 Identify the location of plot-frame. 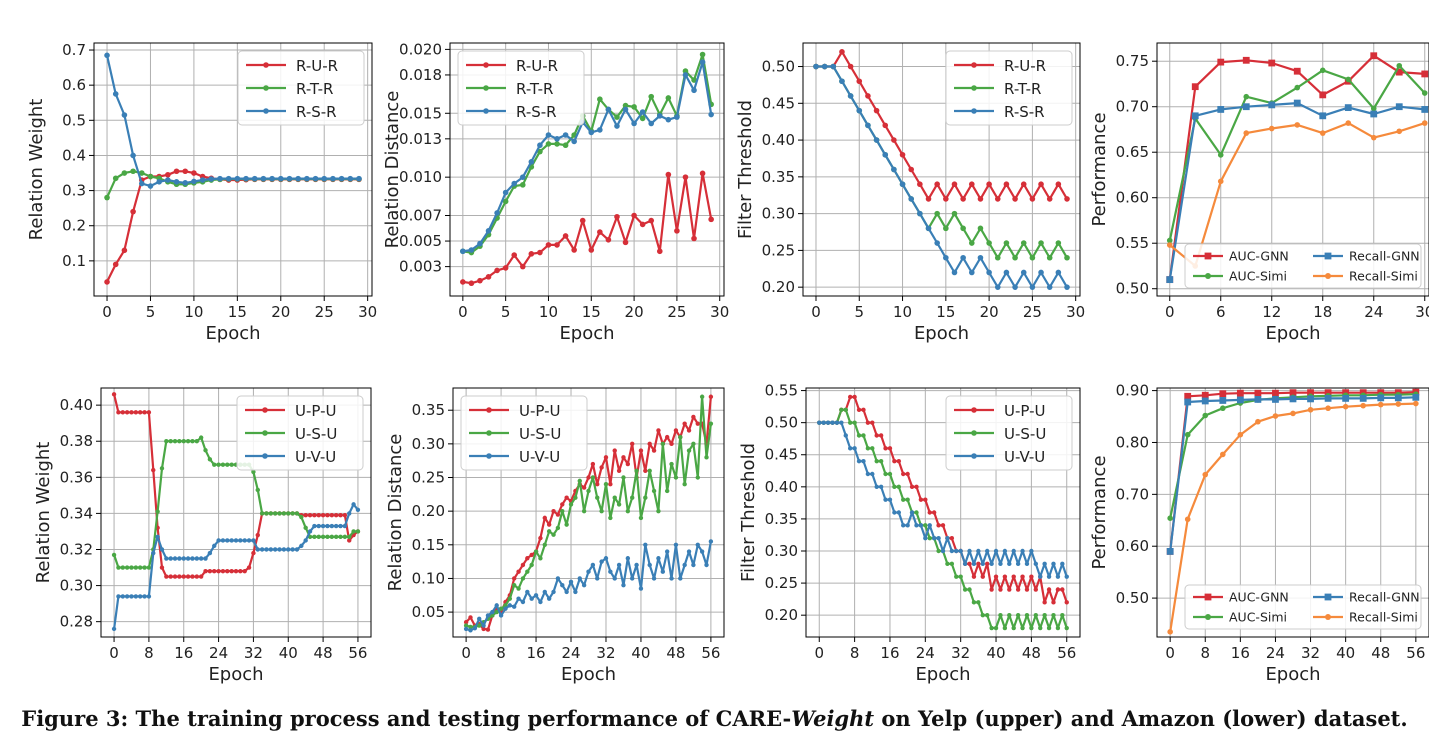
(941, 169).